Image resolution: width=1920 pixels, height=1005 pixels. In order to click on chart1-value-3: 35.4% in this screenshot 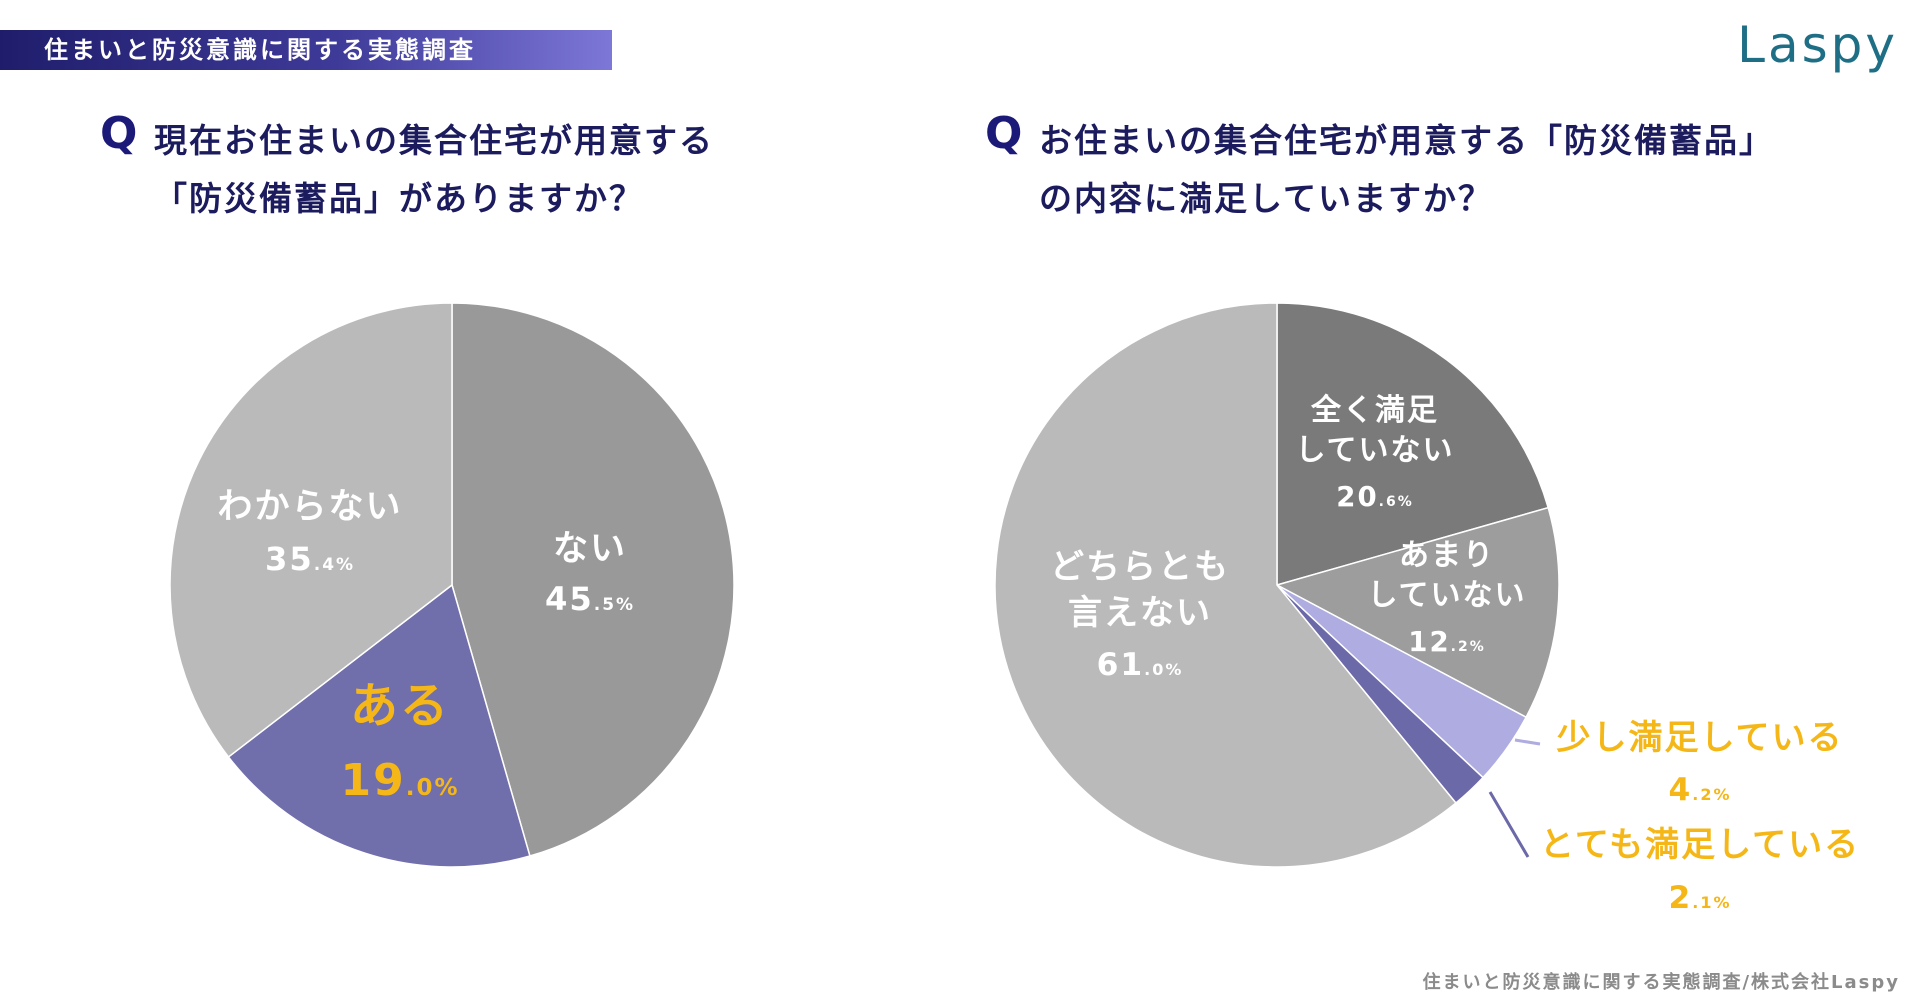, I will do `click(310, 559)`.